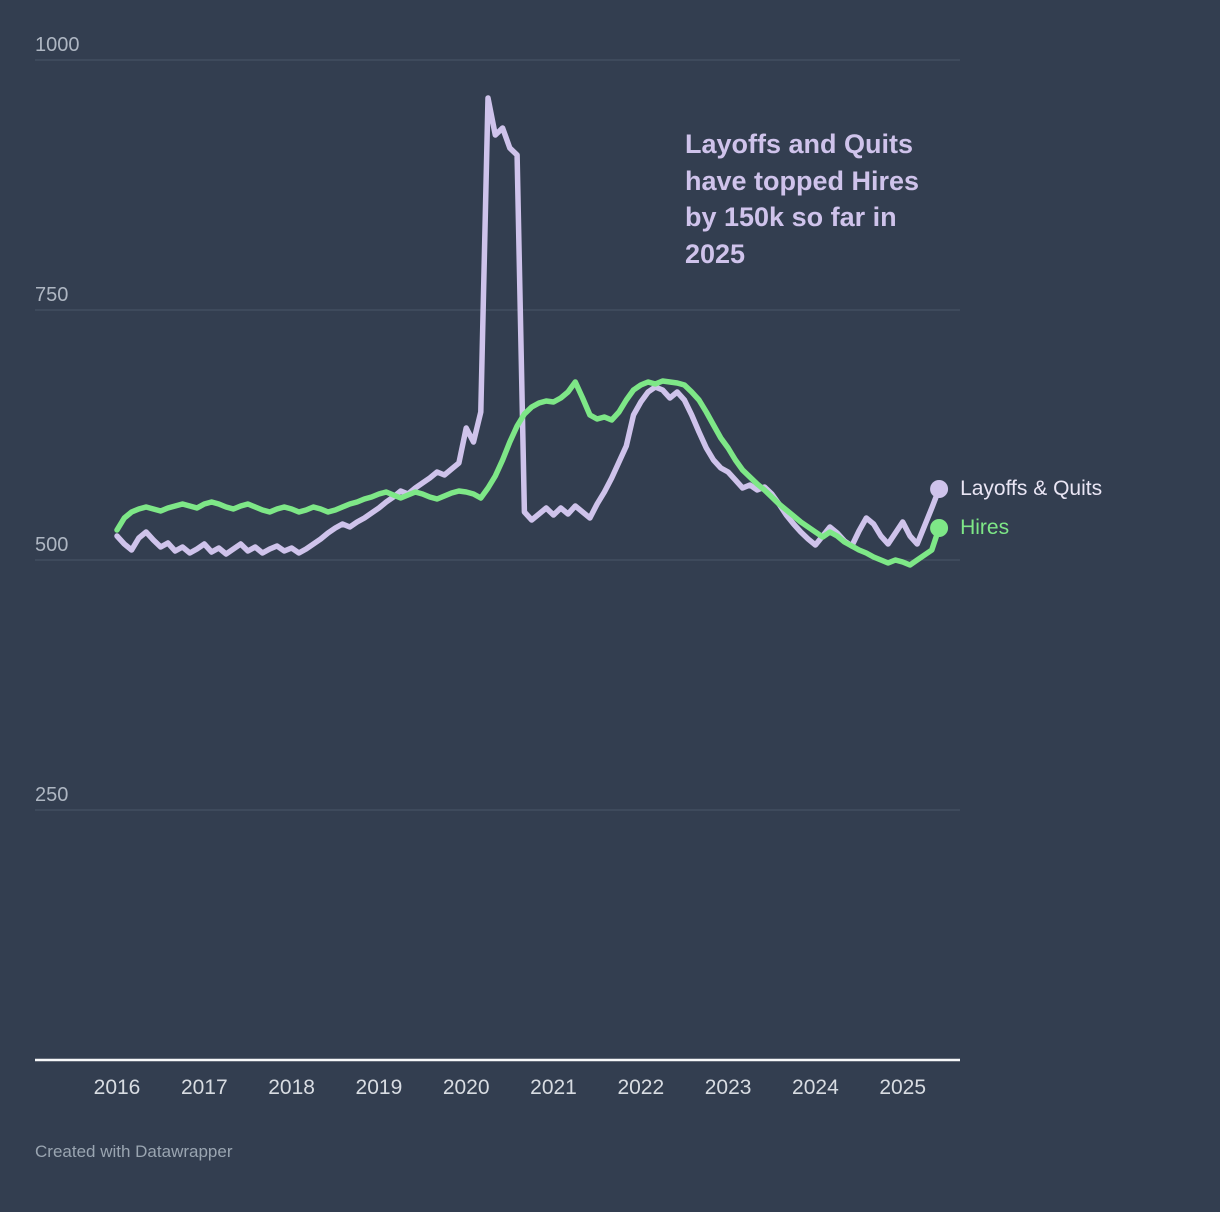 This screenshot has height=1212, width=1220. Describe the element at coordinates (117, 1087) in the screenshot. I see `x-tick-label-2016: 2016` at that location.